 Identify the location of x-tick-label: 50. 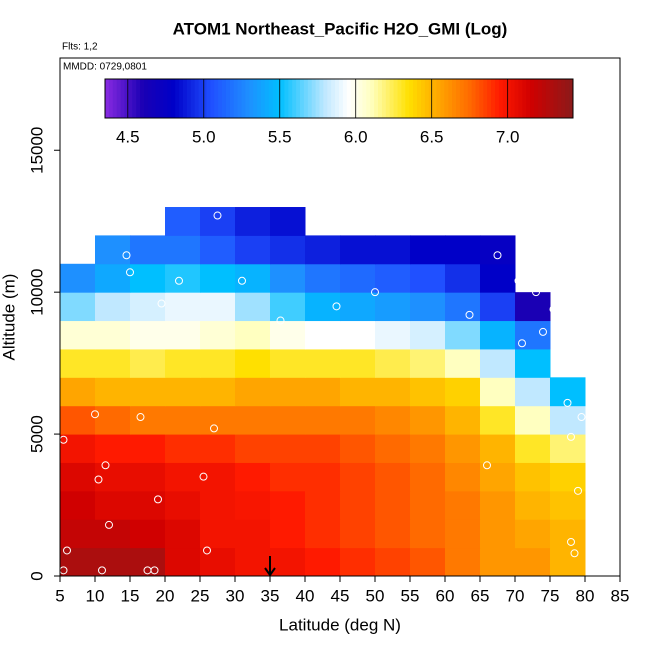
(375, 595).